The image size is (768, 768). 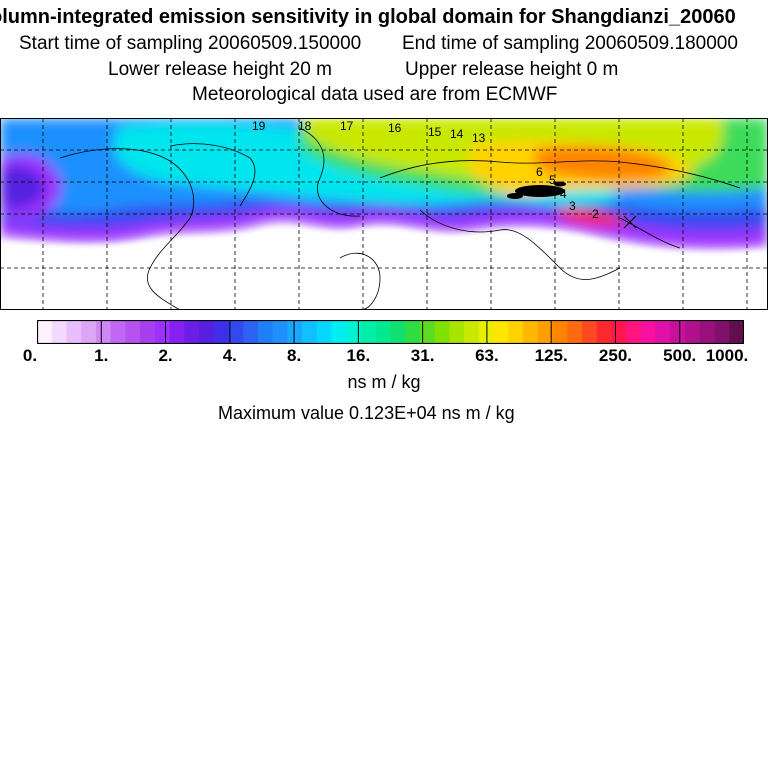 I want to click on trajectory-label: 16, so click(x=395, y=128).